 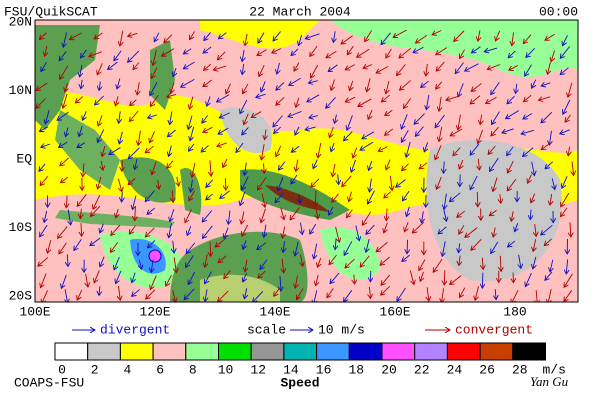 I want to click on colorbar-label: 0, so click(x=62, y=369).